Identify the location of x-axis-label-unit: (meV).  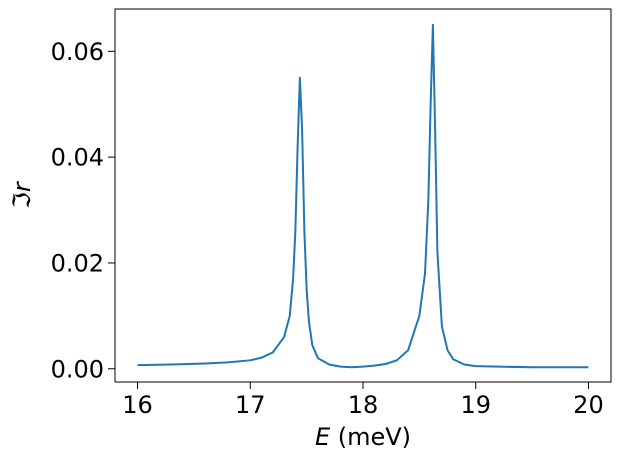
(370, 437).